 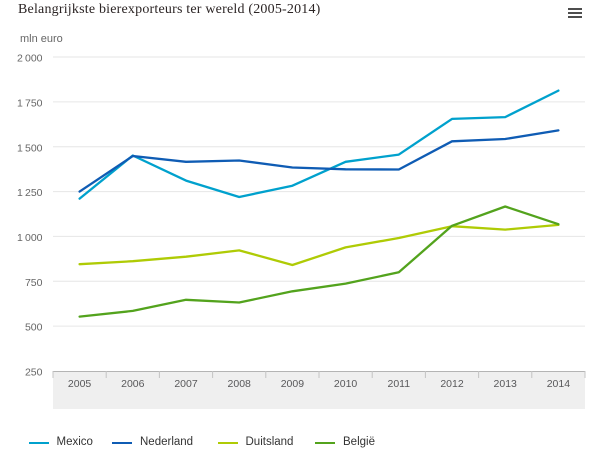 What do you see at coordinates (399, 384) in the screenshot?
I see `svg-text: 2011` at bounding box center [399, 384].